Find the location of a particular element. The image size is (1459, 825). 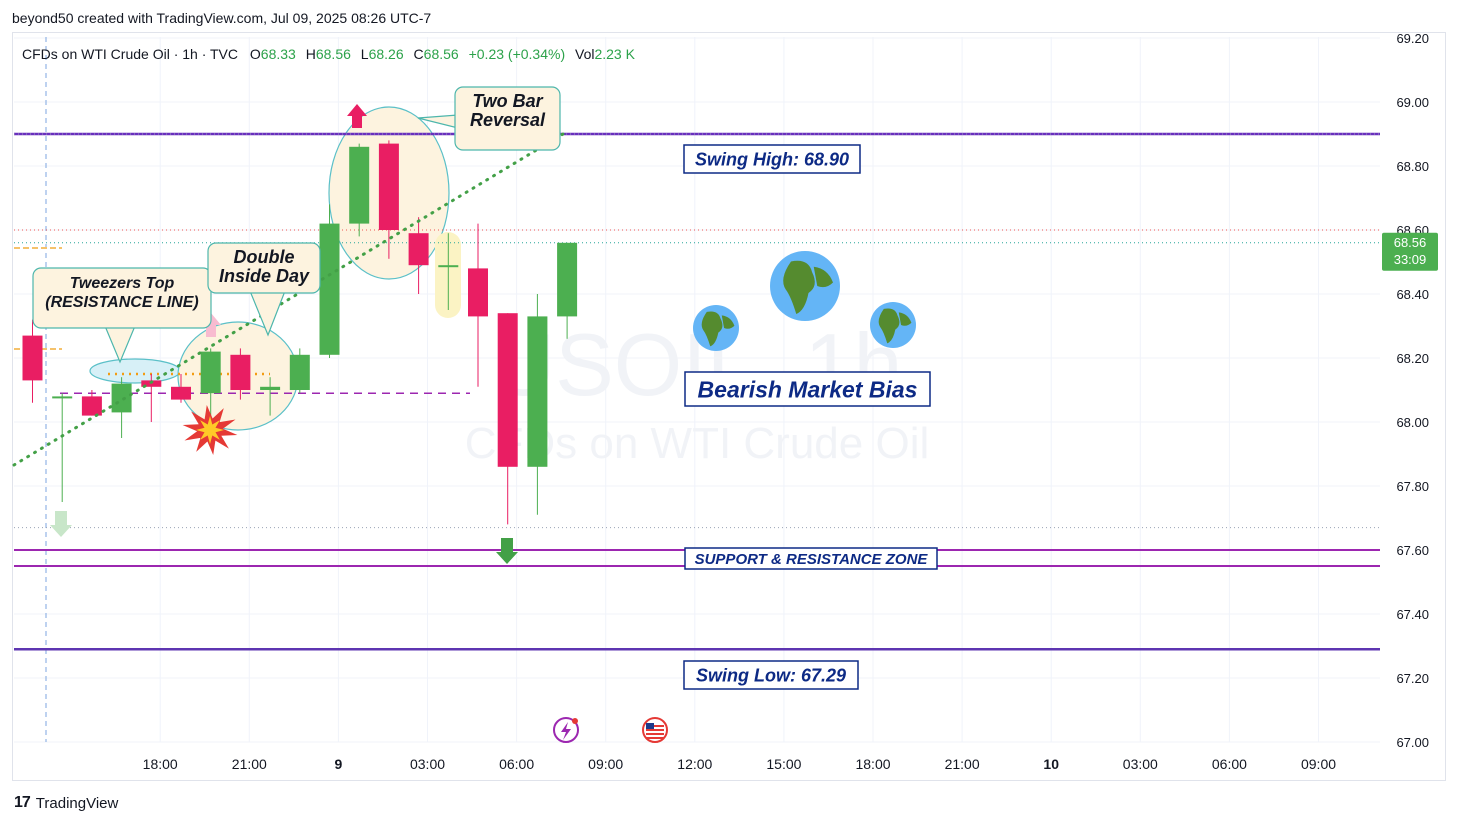

y-tick-label: 67.60 is located at coordinates (1412, 550).